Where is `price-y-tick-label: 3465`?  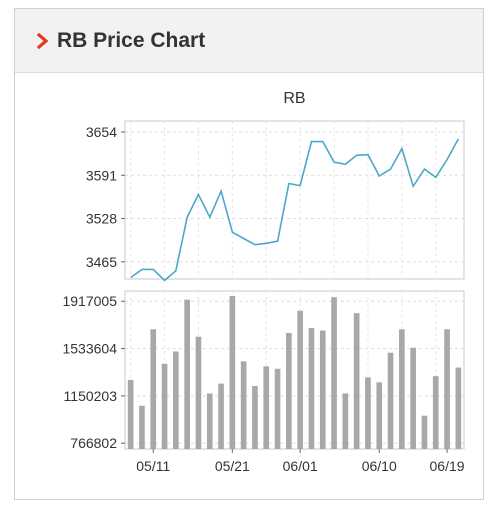
price-y-tick-label: 3465 is located at coordinates (101, 262).